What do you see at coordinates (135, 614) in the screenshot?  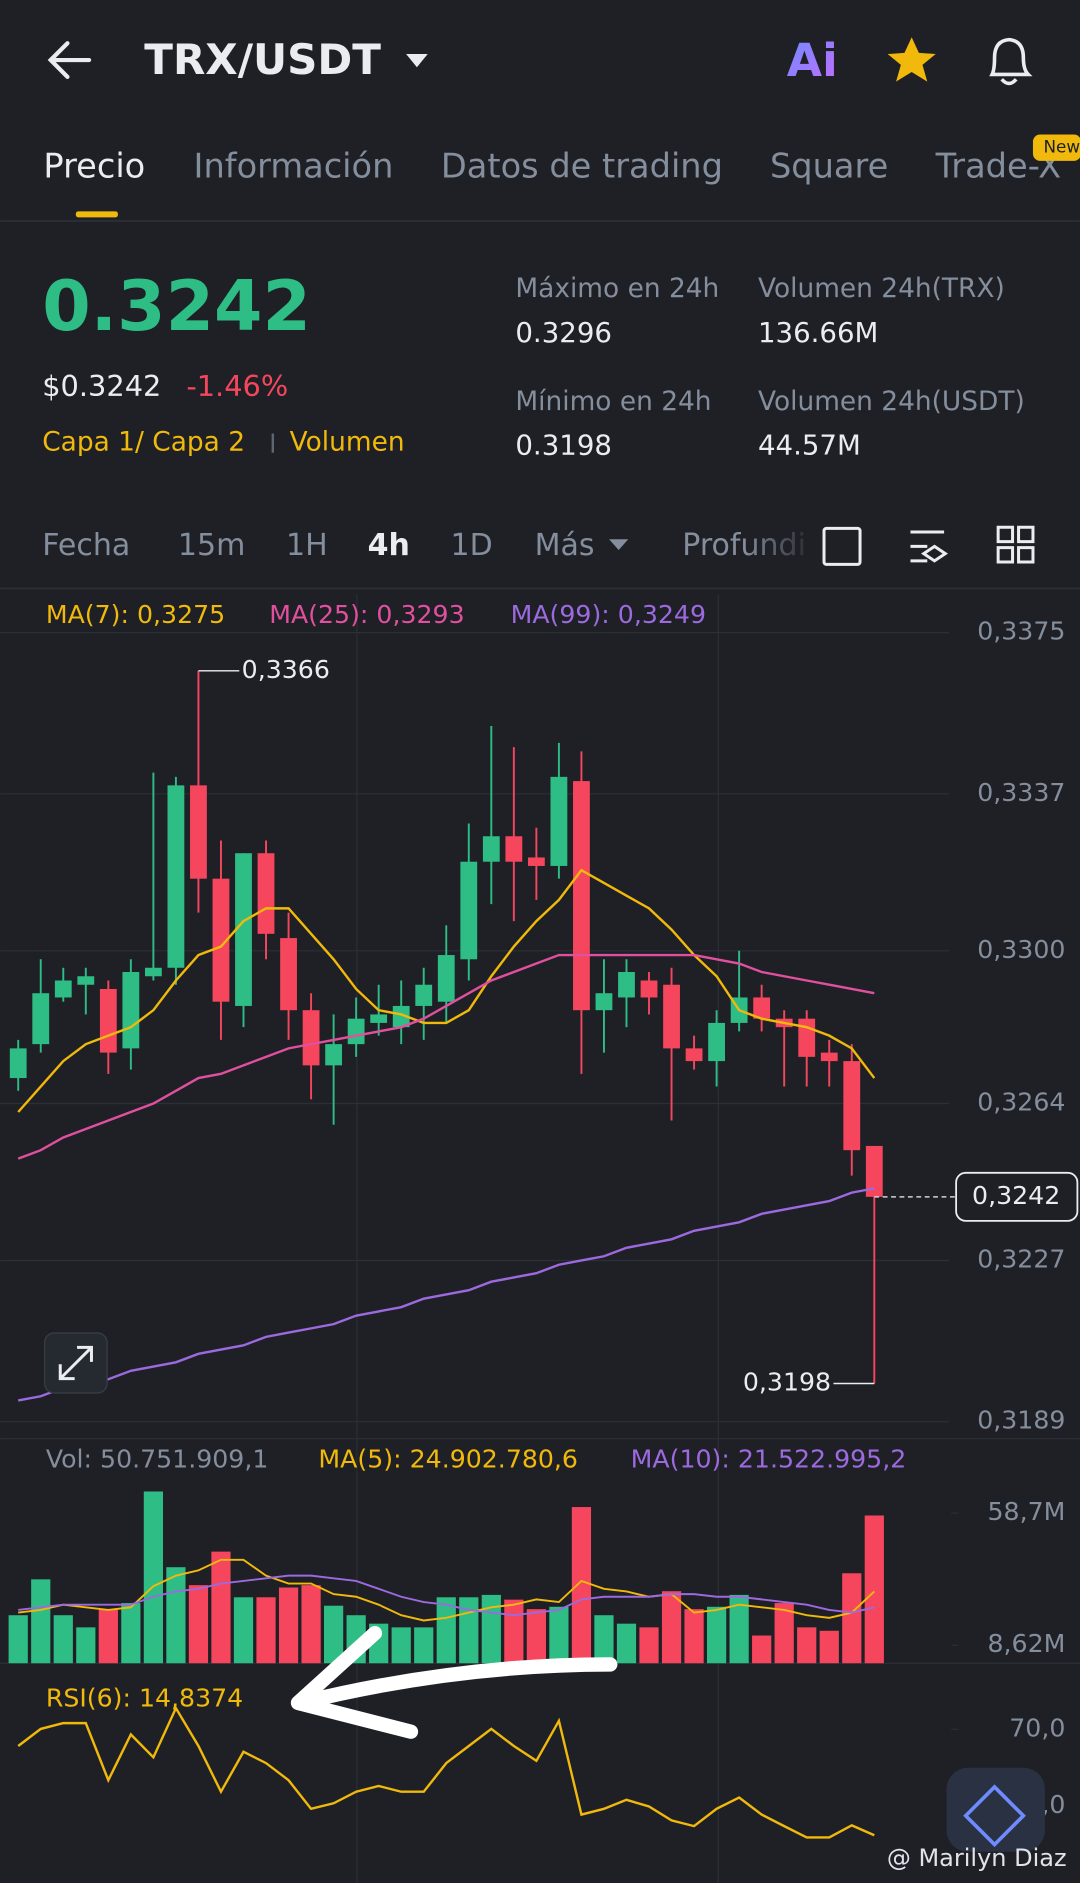 I see `ma-legend: MA(7): 0,3275` at bounding box center [135, 614].